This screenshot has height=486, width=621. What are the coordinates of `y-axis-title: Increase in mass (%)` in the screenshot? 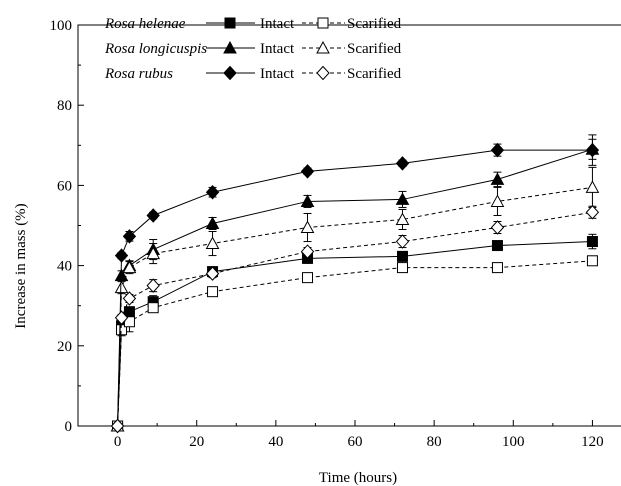 It's located at (21, 265).